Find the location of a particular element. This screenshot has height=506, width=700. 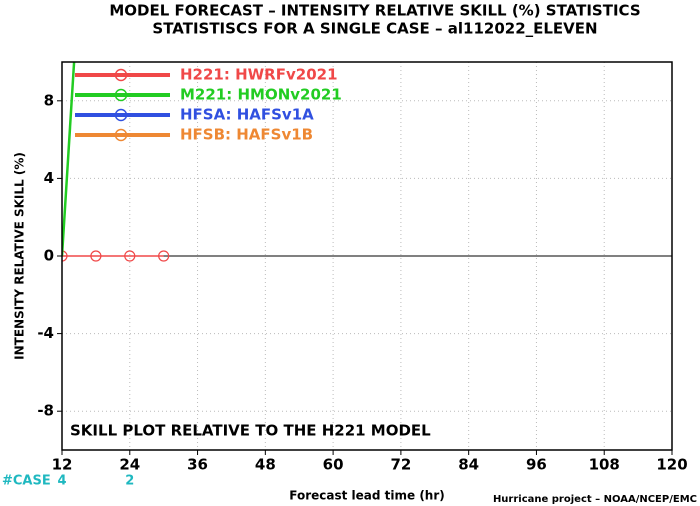

x-tick-label: 60 is located at coordinates (333, 465).